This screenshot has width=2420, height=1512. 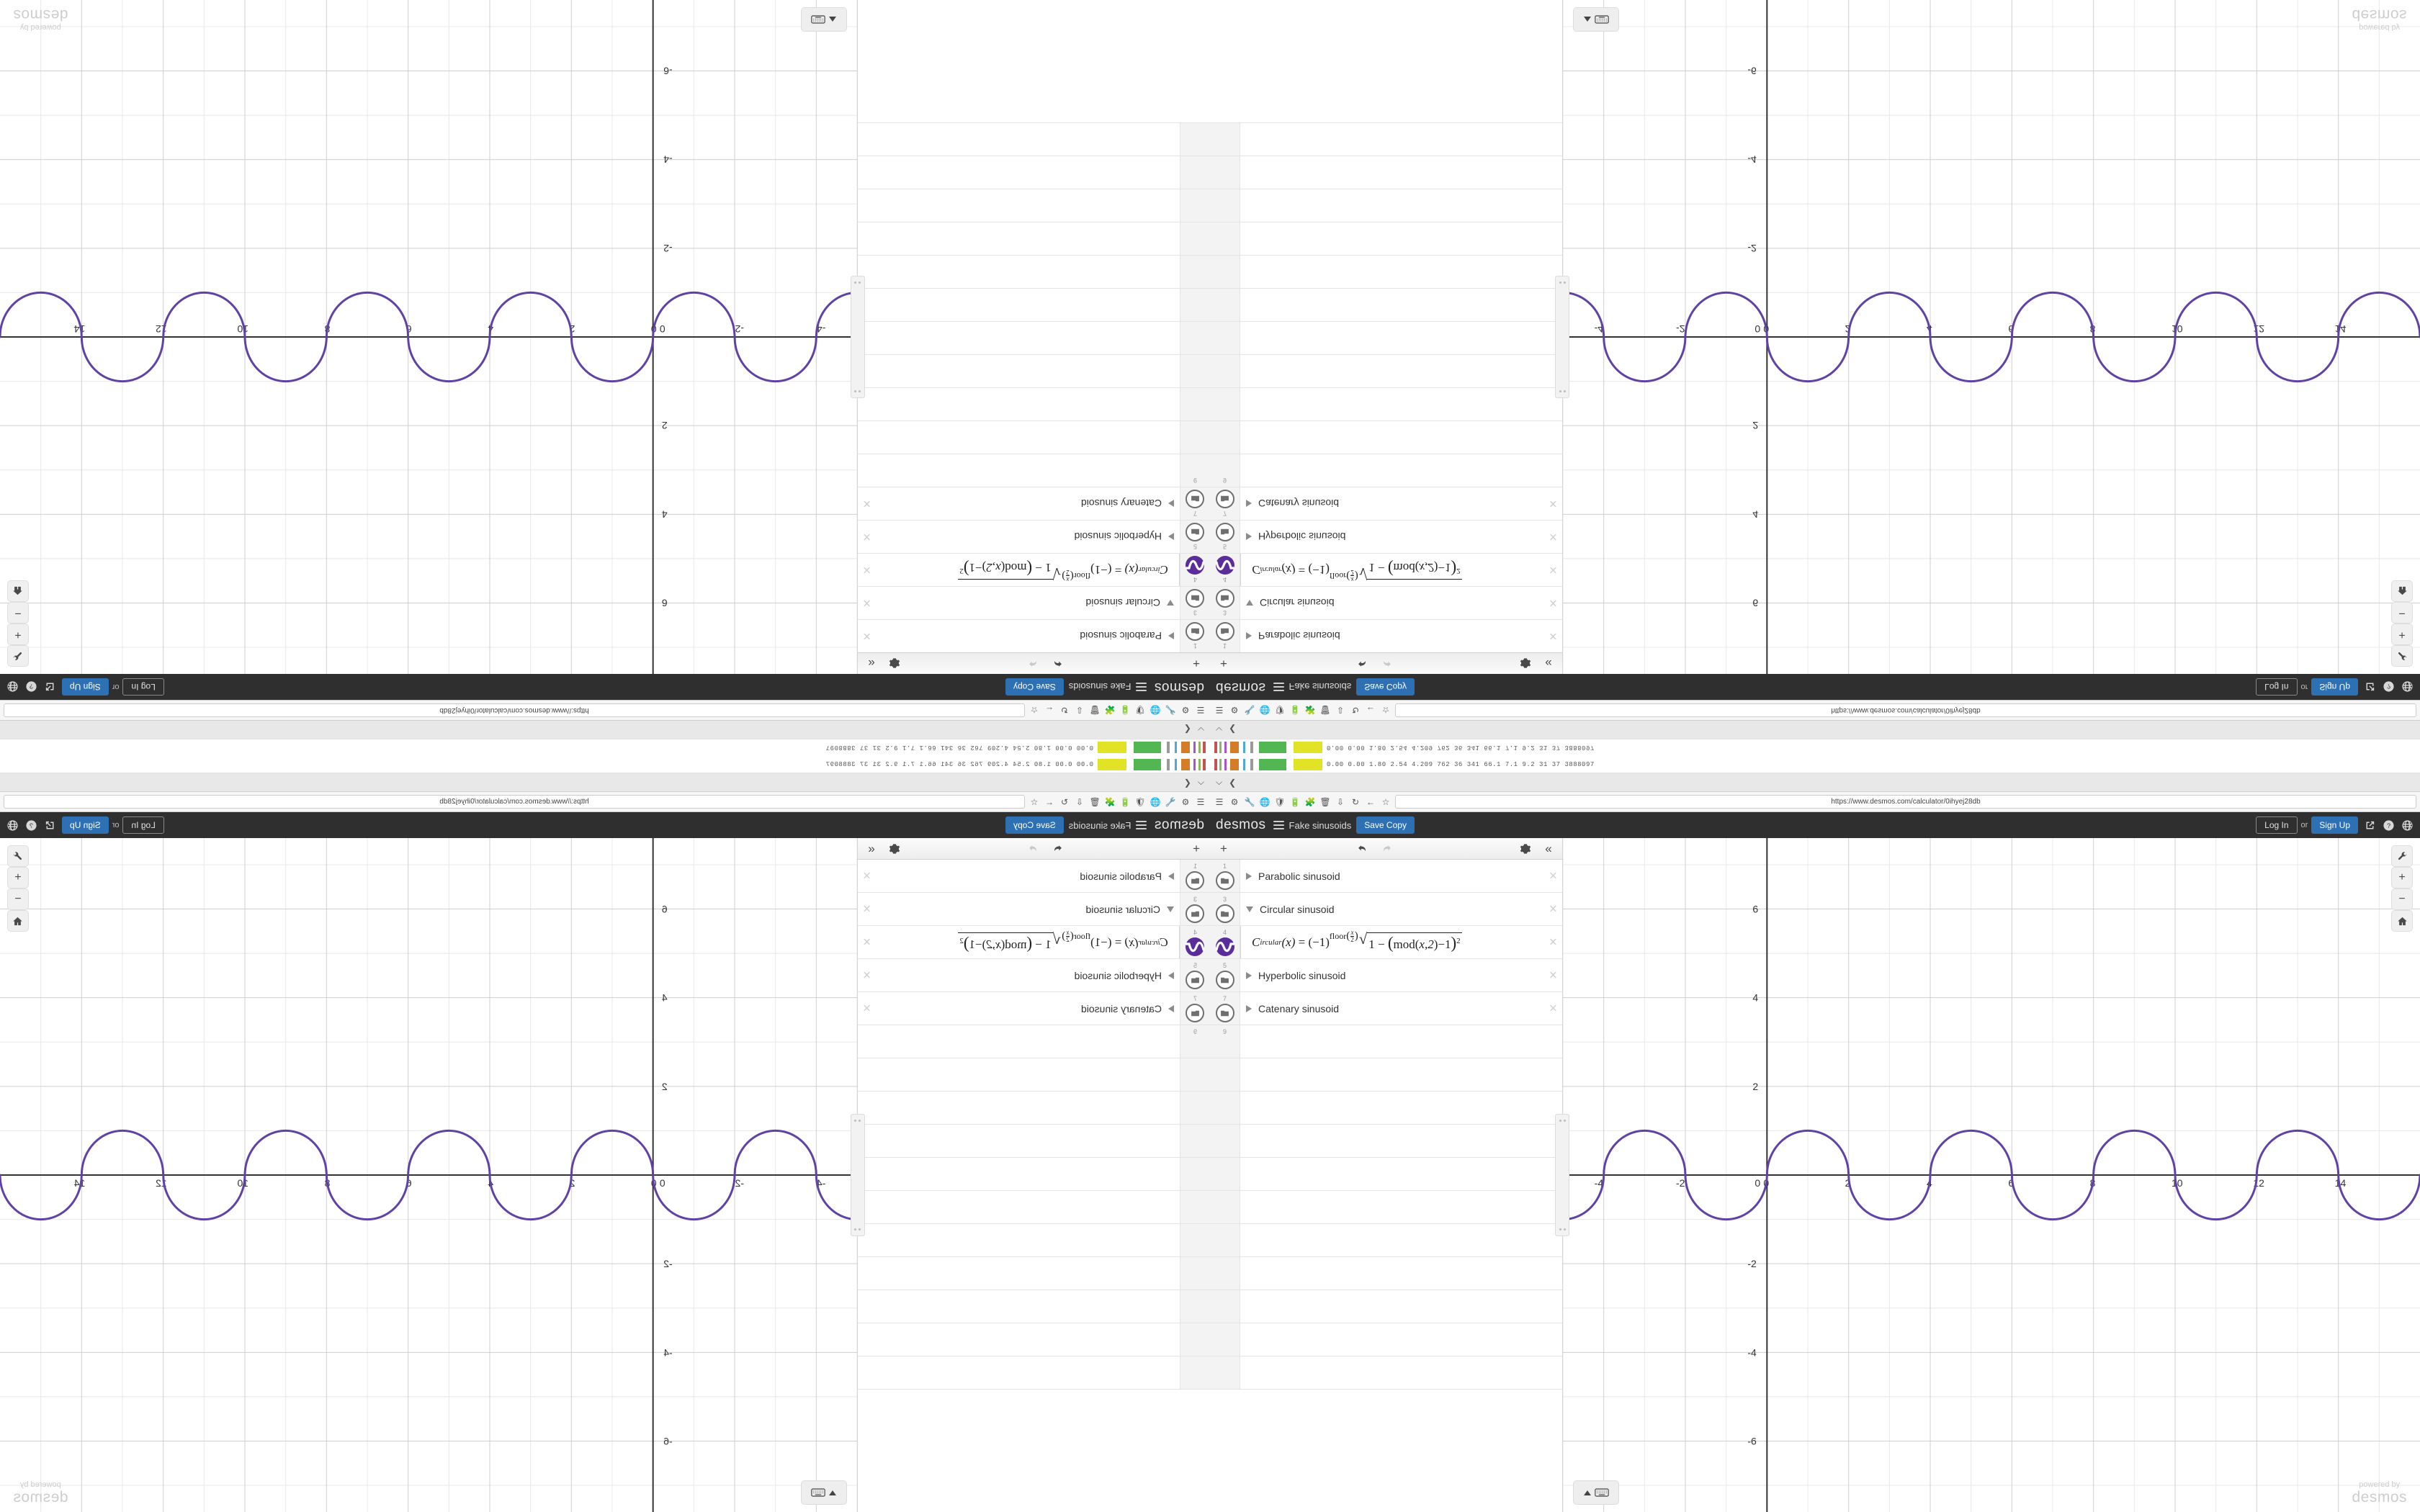 I want to click on document-title: Fake sinusoids, so click(x=1099, y=825).